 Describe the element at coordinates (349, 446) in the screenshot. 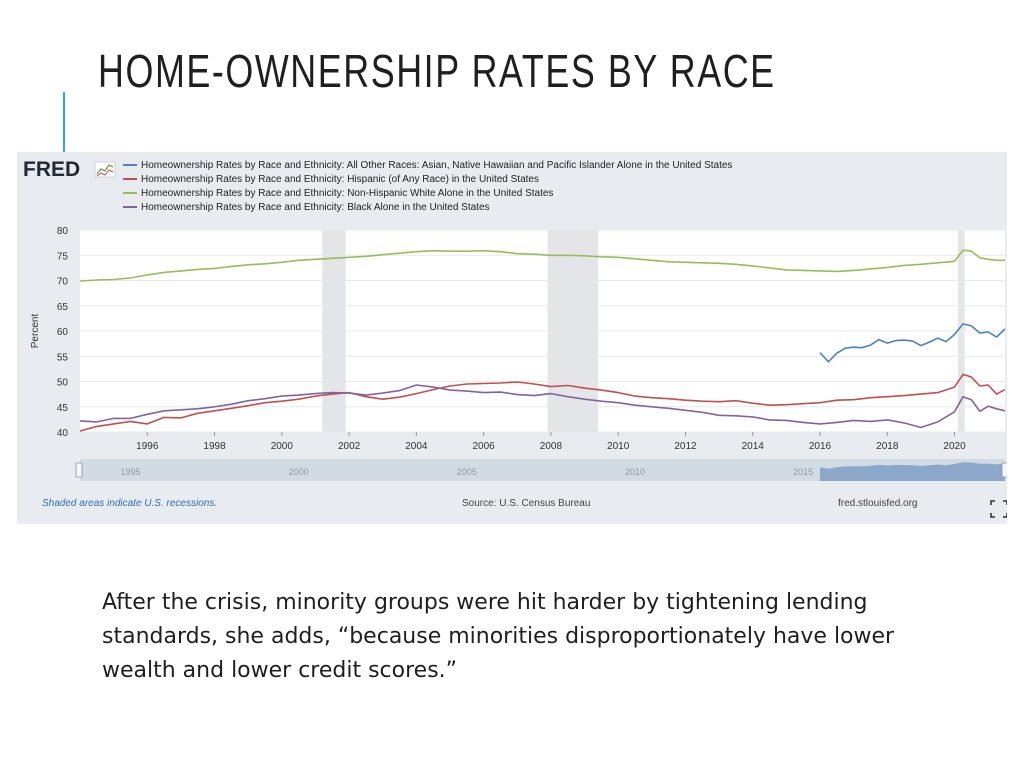

I see `x-tick-label: 2002` at that location.